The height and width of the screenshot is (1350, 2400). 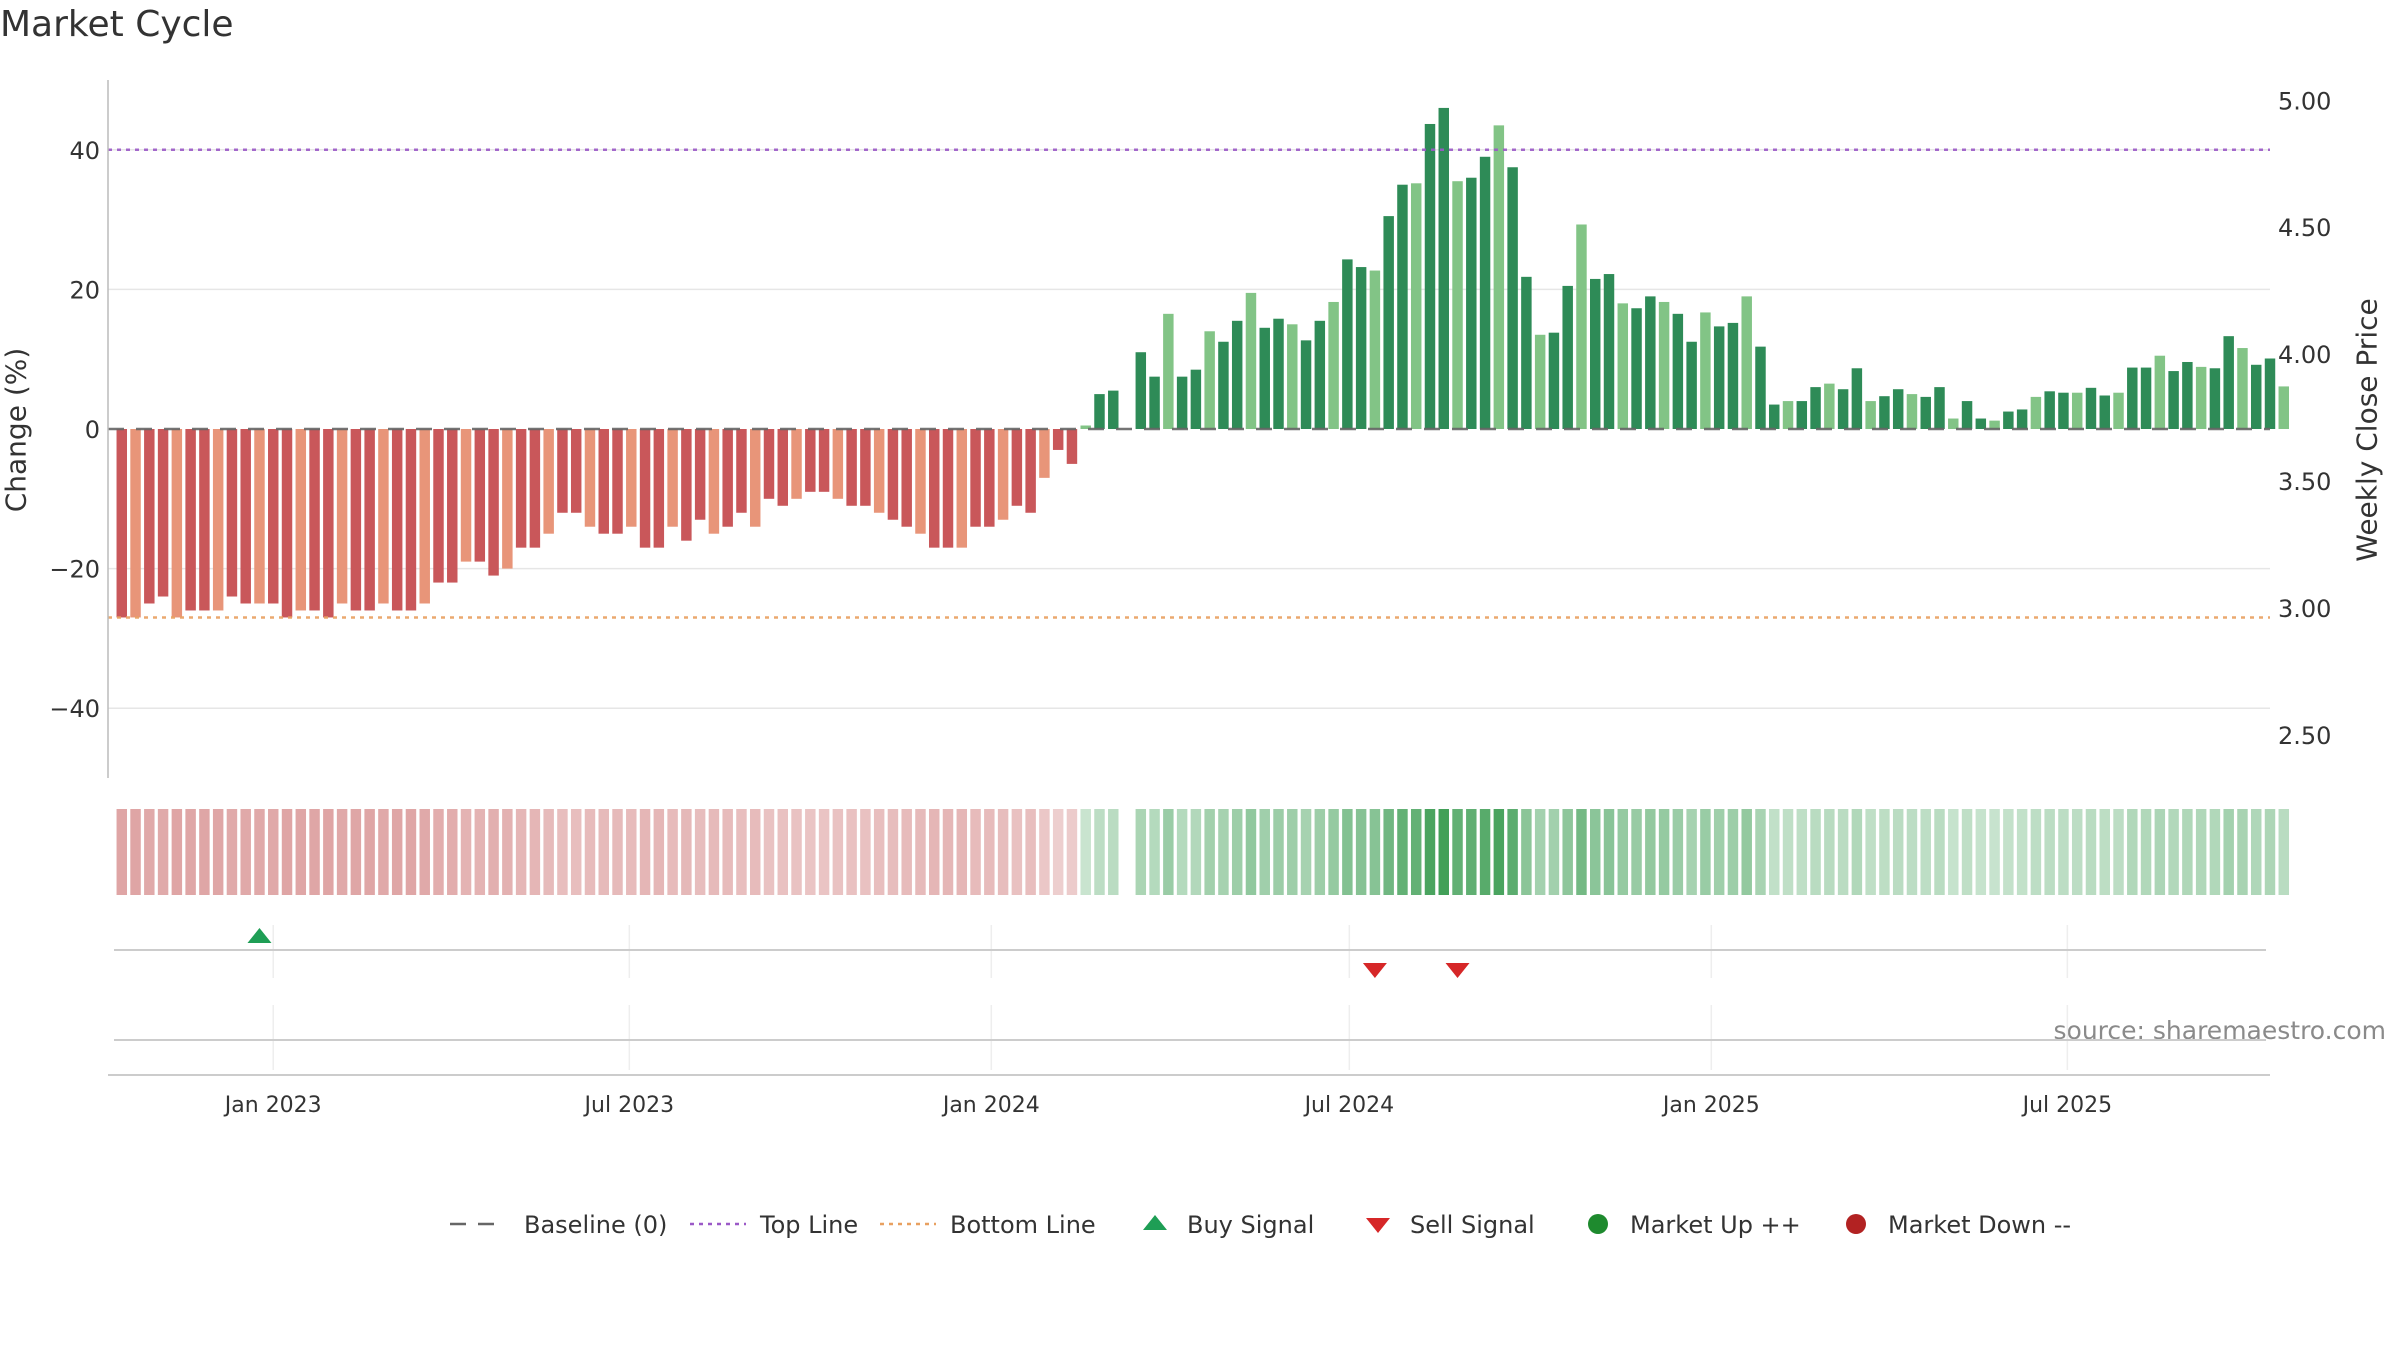 What do you see at coordinates (1155, 1222) in the screenshot?
I see `legend-buy-swatch` at bounding box center [1155, 1222].